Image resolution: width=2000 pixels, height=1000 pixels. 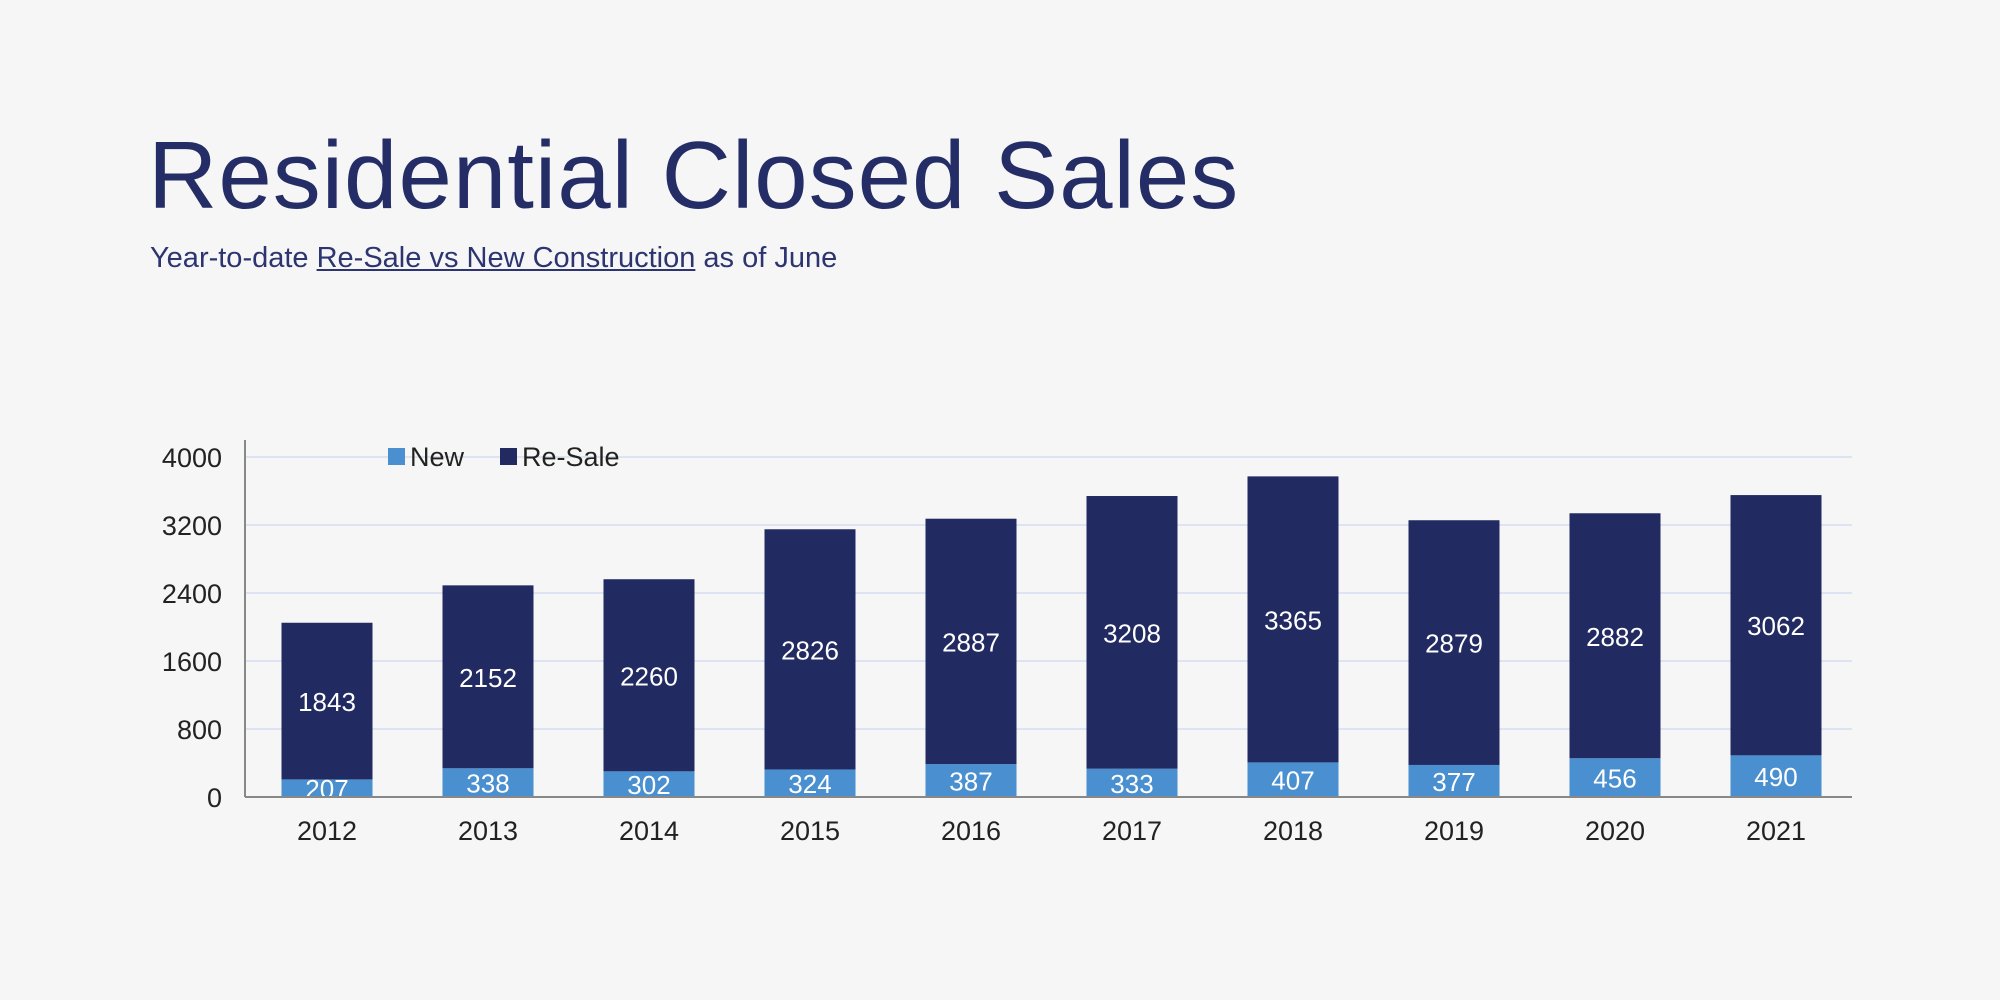 I want to click on data-label: 2887, so click(x=971, y=642).